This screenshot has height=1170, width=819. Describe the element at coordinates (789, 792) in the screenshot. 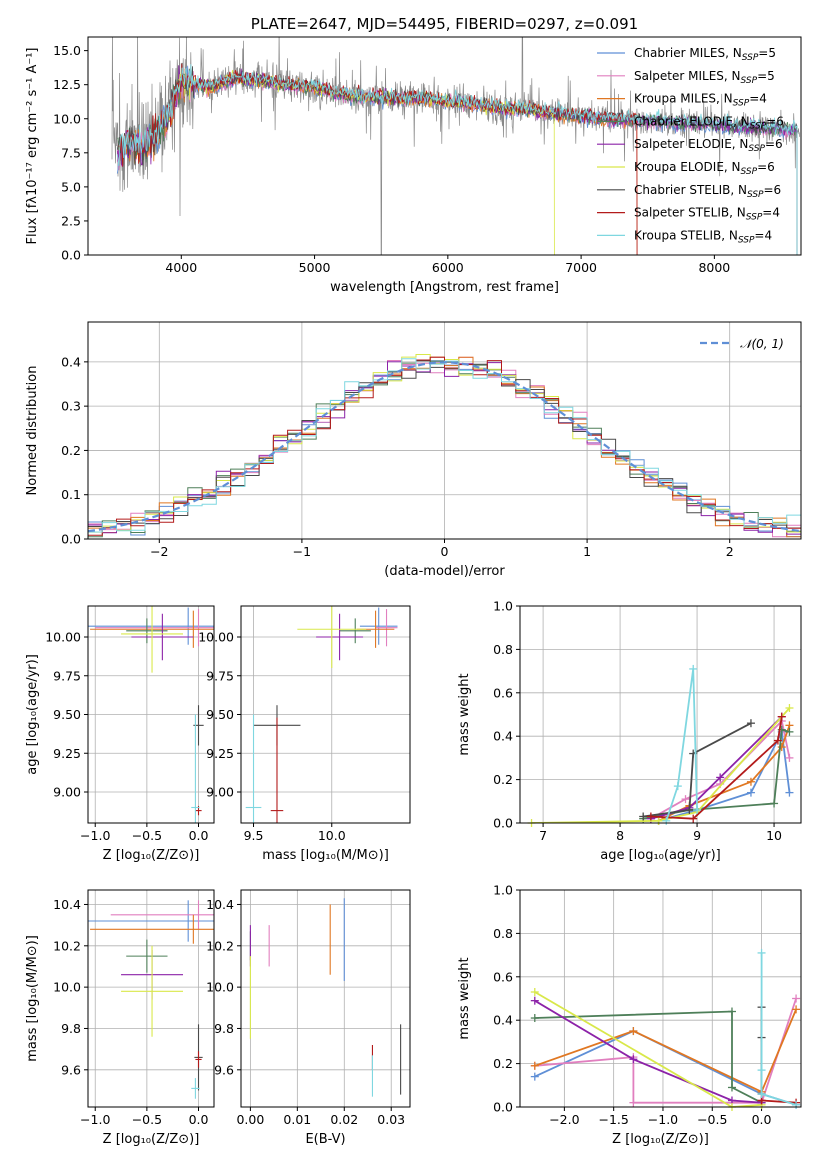

I see `weight-marker-chabrier_miles` at that location.